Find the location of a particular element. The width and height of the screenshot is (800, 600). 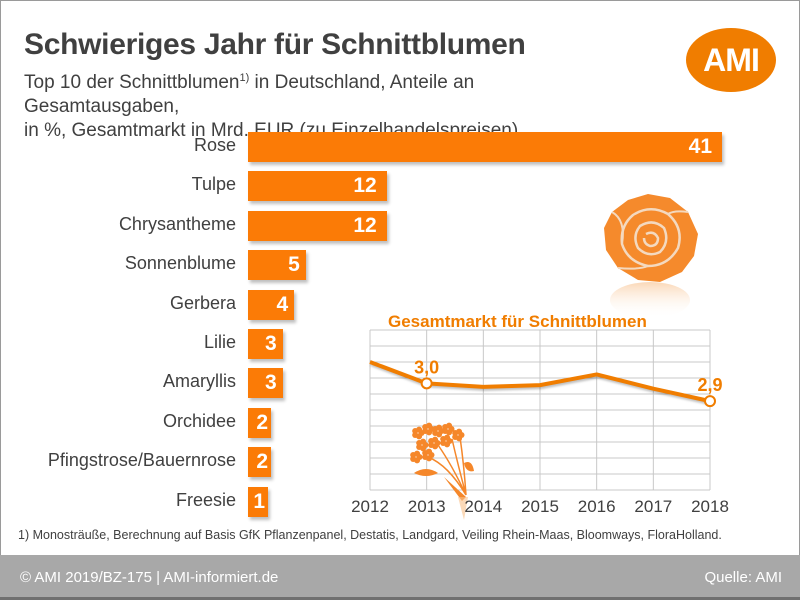

bar-label: Tulpe is located at coordinates (213, 184).